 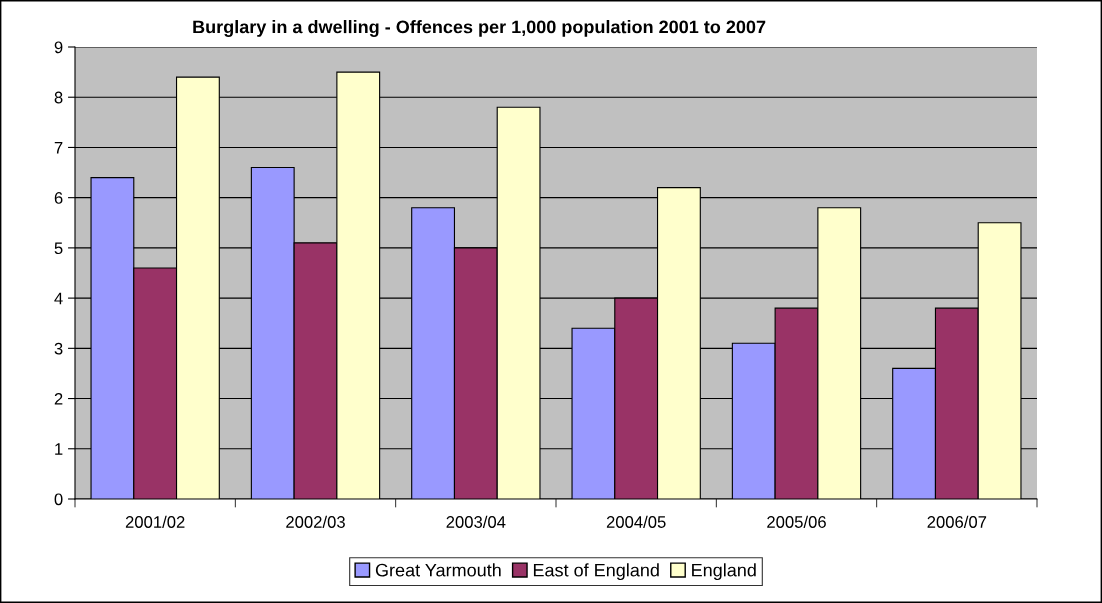 I want to click on y-tick-label: 0, so click(x=58, y=499).